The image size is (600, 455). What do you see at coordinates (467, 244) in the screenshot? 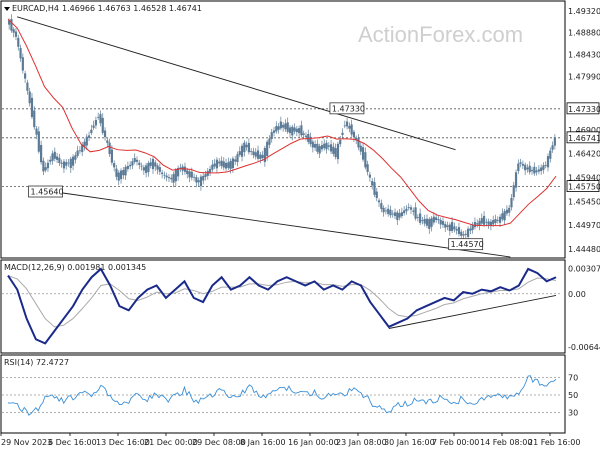
I see `price-label-2: 1.44570` at bounding box center [467, 244].